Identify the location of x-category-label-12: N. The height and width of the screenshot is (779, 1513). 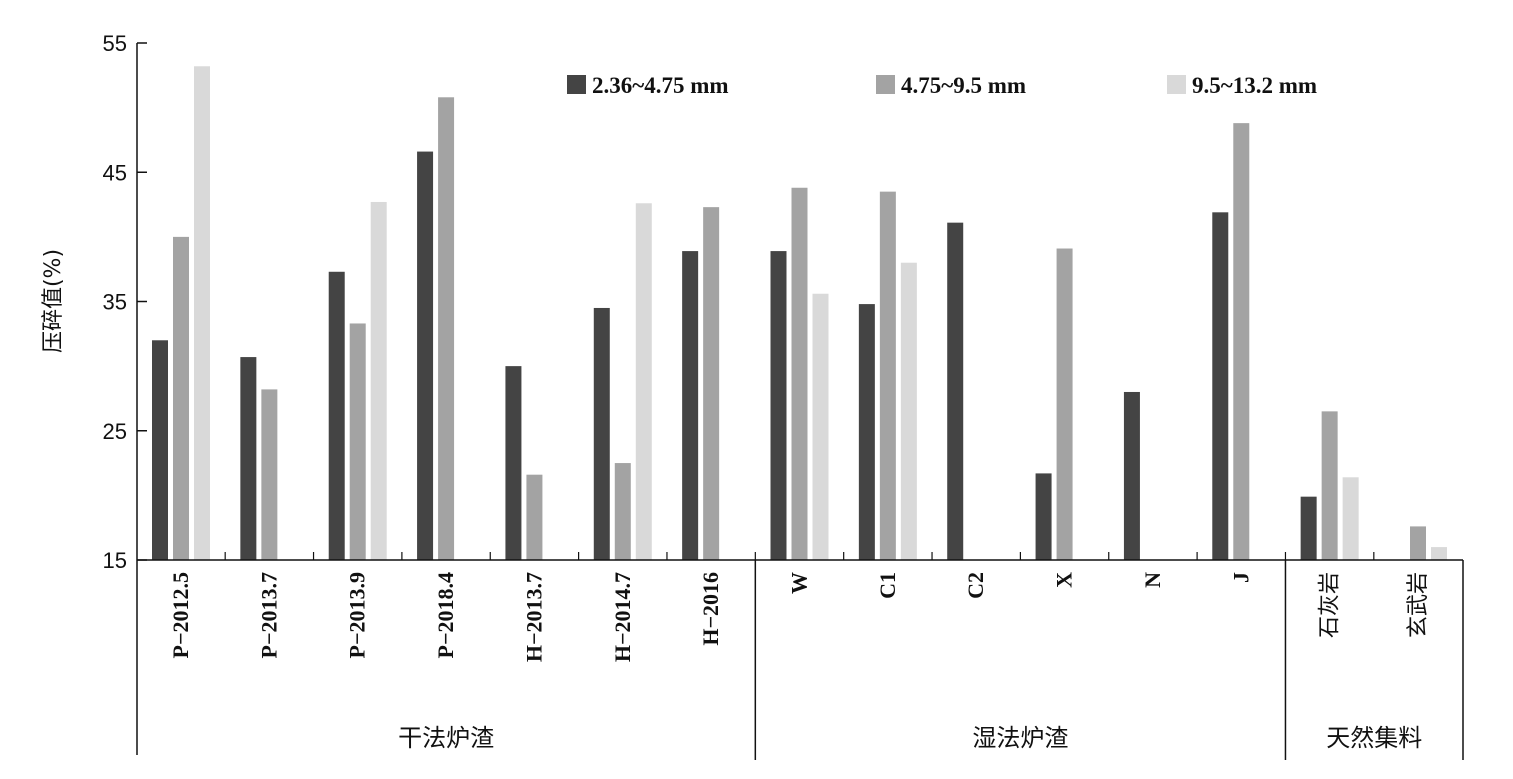
(1152, 580).